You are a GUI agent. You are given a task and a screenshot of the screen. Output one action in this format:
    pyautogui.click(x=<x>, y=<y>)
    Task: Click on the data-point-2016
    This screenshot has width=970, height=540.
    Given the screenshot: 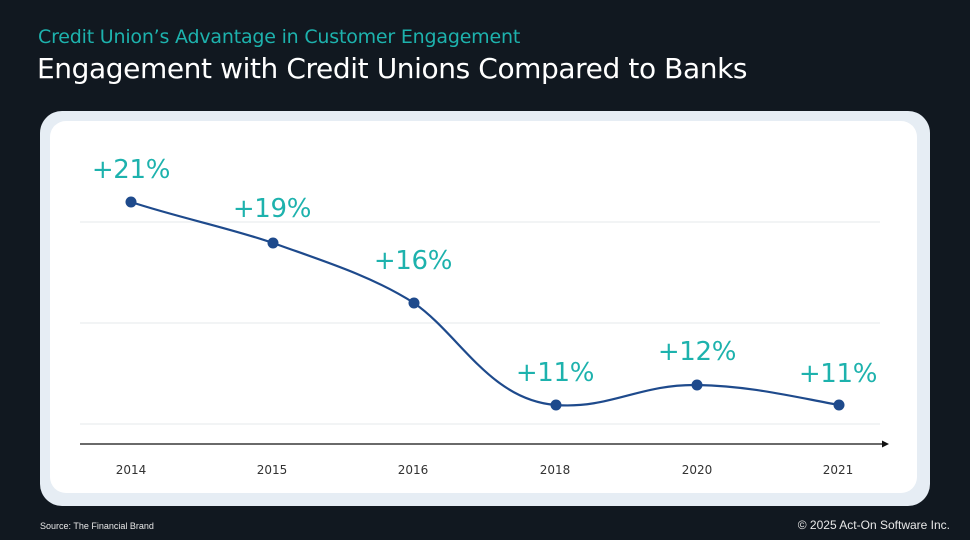 What is the action you would take?
    pyautogui.click(x=414, y=303)
    